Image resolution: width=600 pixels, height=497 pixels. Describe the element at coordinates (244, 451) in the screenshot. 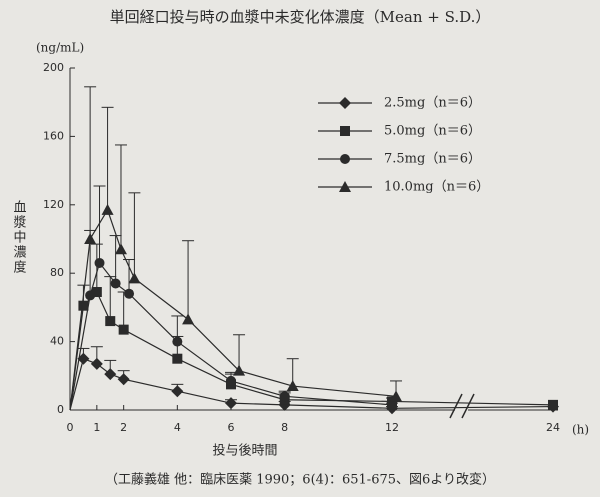

I see `x-axis-label: 投与後時間` at that location.